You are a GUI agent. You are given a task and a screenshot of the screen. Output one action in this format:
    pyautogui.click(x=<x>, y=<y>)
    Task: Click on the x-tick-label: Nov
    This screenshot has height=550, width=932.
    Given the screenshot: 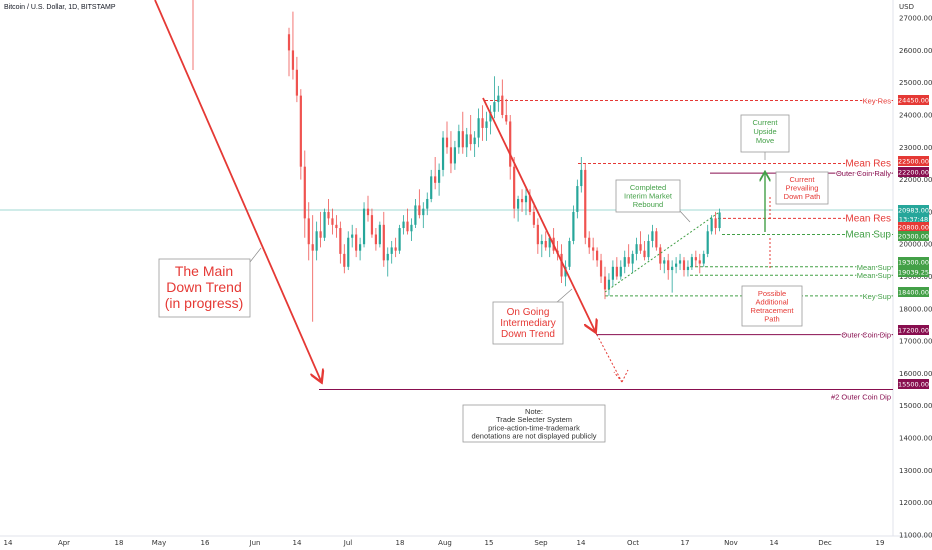 What is the action you would take?
    pyautogui.click(x=731, y=543)
    